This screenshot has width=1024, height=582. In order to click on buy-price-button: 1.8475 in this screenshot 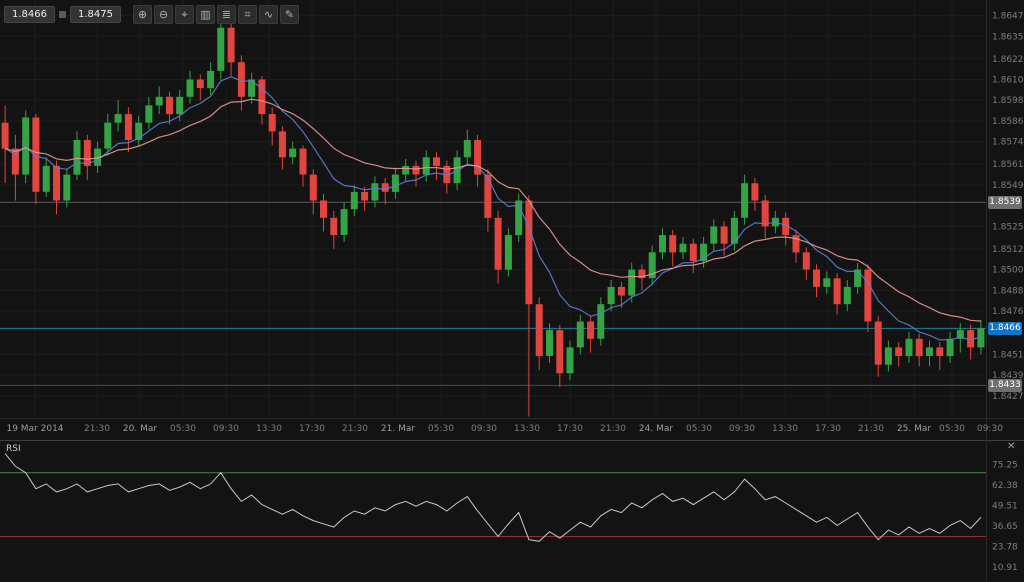, I will do `click(95, 14)`.